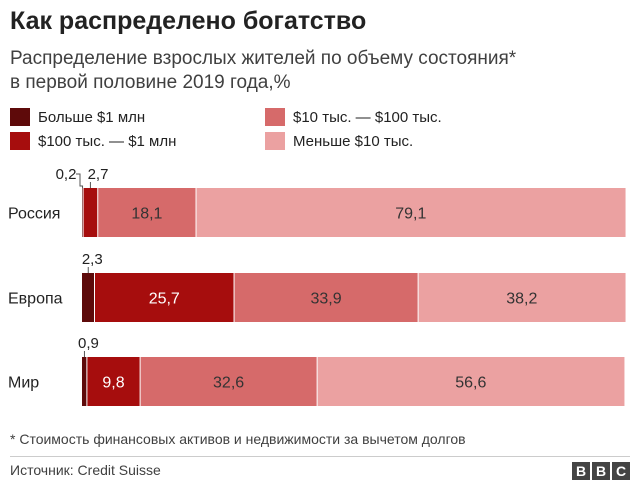 Image resolution: width=640 pixels, height=485 pixels. I want to click on data-label: 38,2, so click(521, 299).